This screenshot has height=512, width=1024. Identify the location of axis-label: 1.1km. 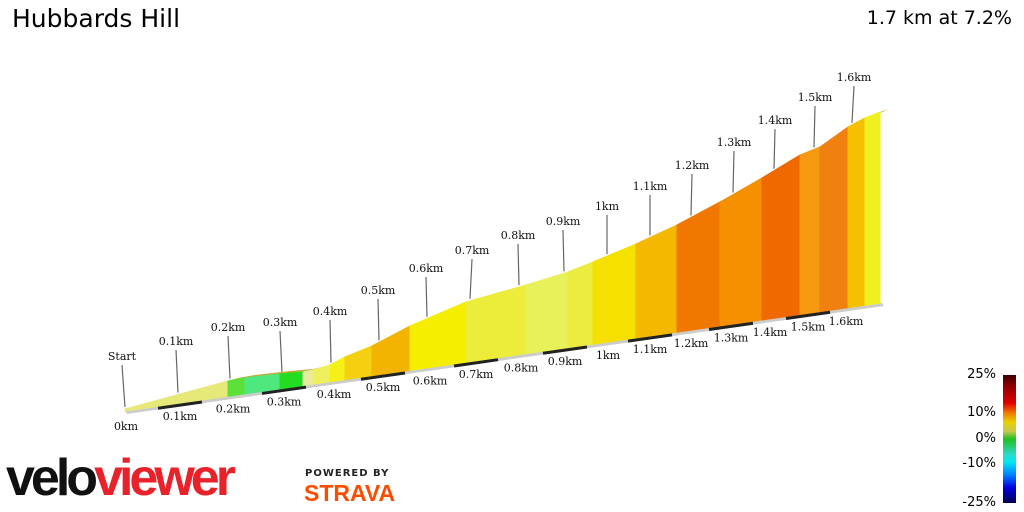
(650, 349).